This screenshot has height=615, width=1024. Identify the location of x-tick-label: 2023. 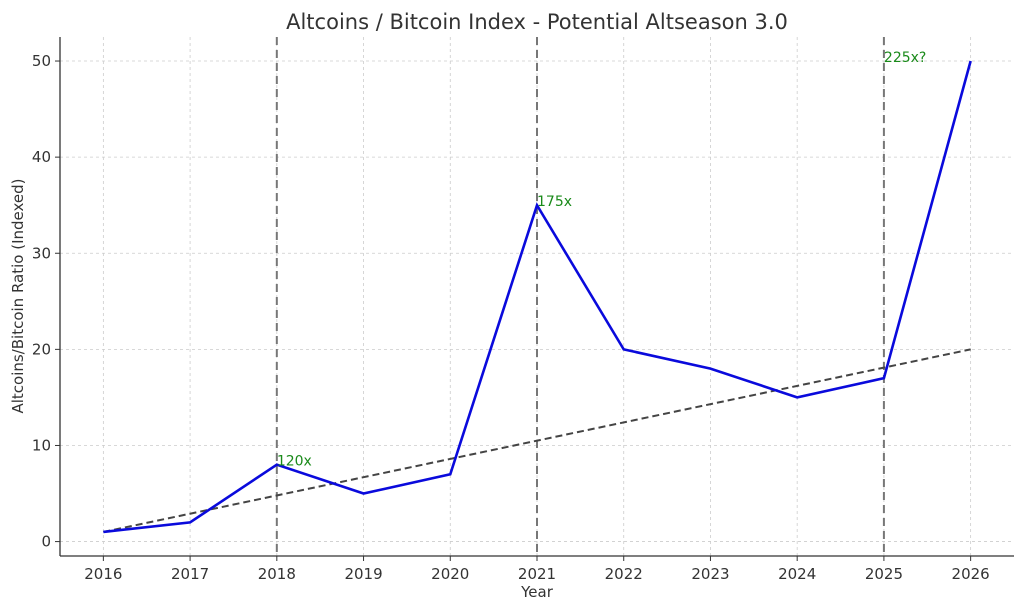
(710, 574).